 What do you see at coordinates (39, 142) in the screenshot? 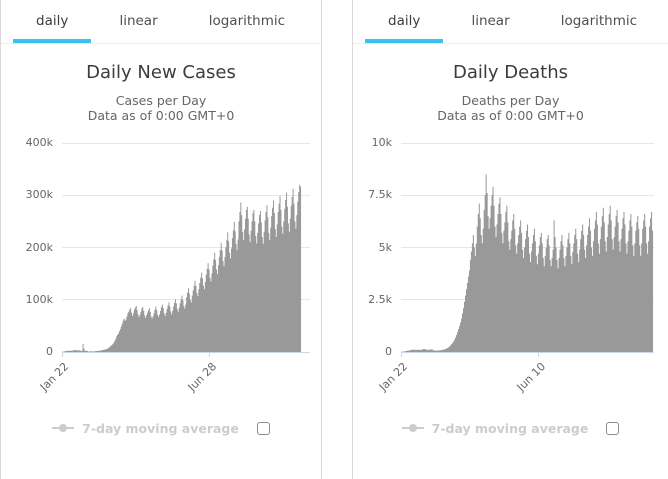
I see `y-axis-label: 400k` at bounding box center [39, 142].